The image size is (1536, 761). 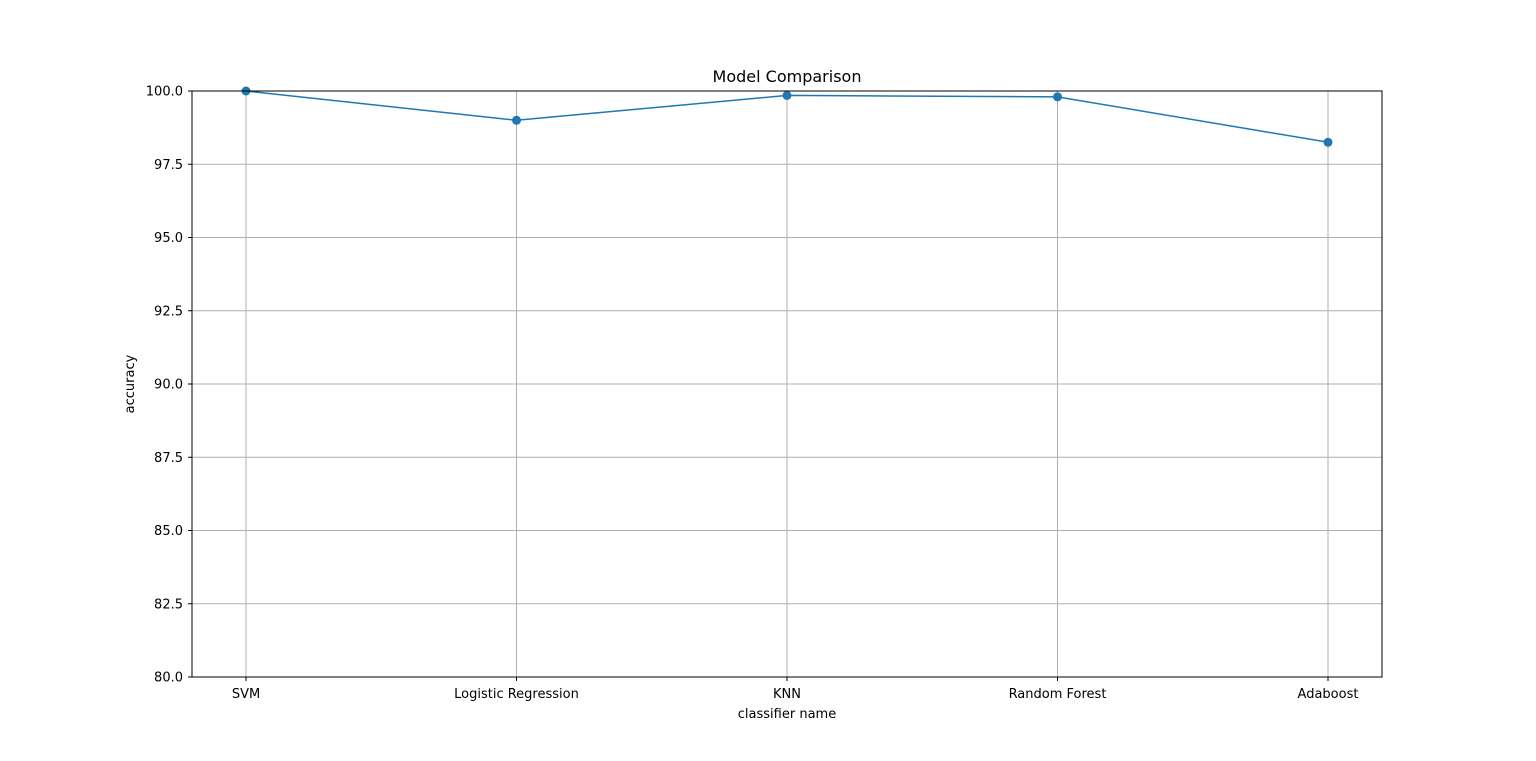 I want to click on y-tick-label: 97.5, so click(x=168, y=165).